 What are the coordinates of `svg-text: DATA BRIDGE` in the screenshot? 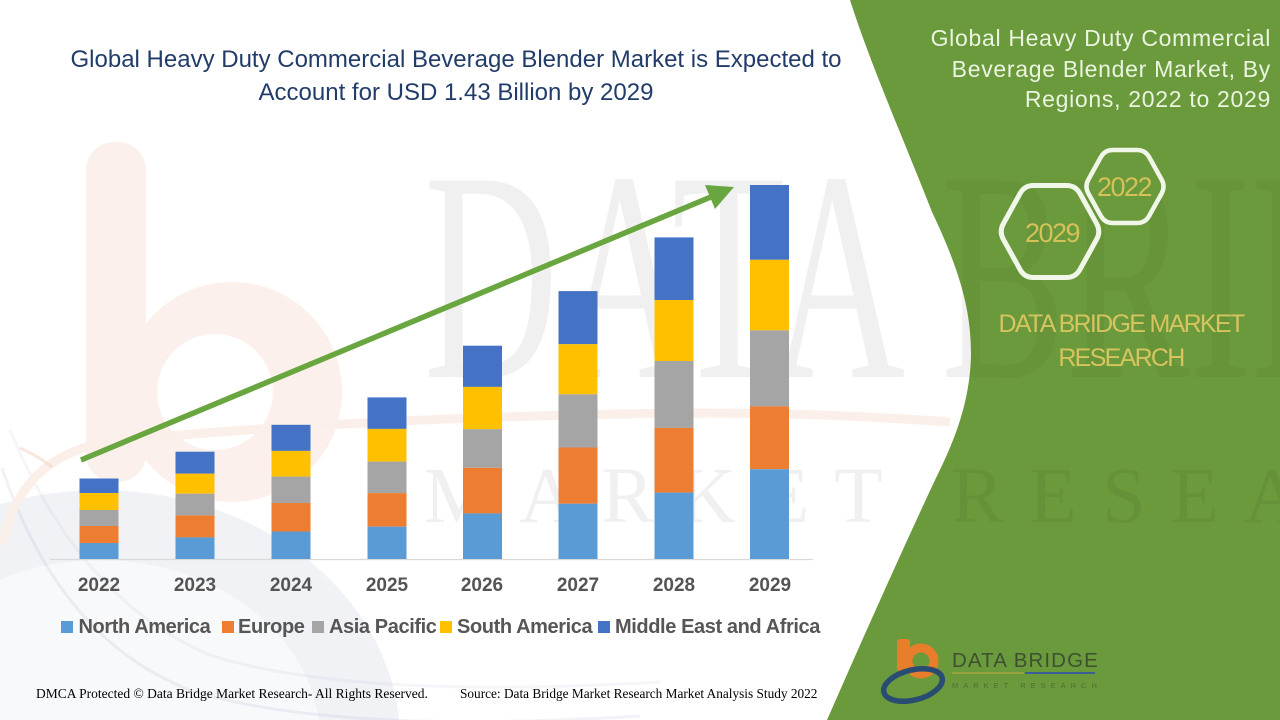 It's located at (1025, 660).